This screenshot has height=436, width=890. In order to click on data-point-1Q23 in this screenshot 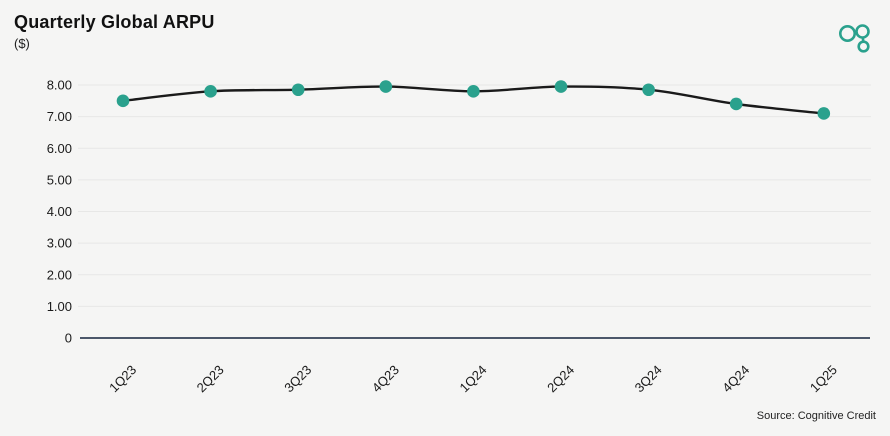, I will do `click(123, 101)`.